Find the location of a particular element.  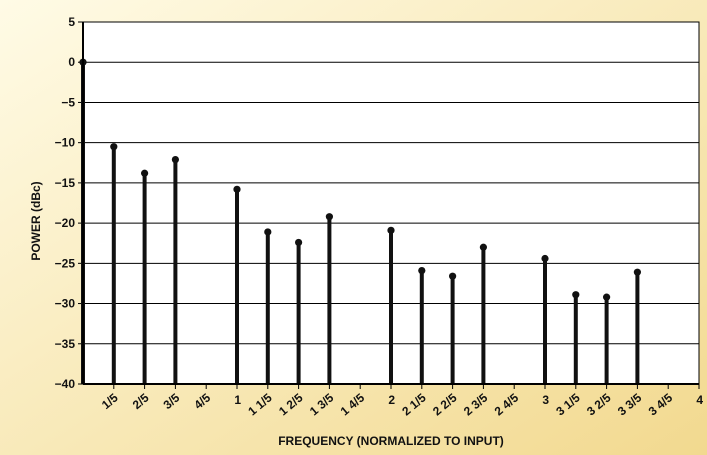

y-tick-label: 5 is located at coordinates (71, 22).